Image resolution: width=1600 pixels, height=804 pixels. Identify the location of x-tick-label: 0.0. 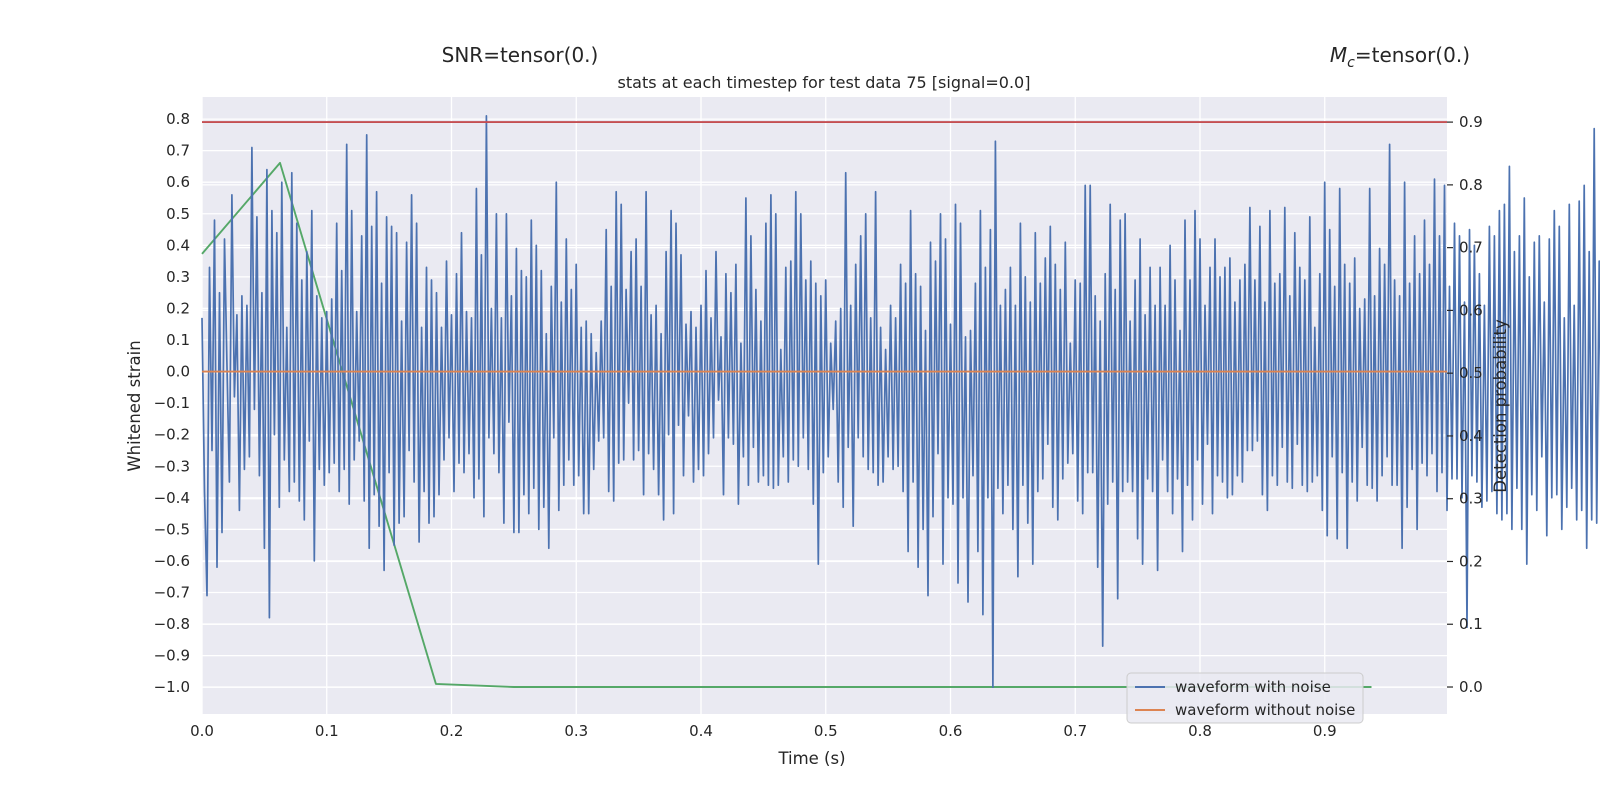
(202, 731).